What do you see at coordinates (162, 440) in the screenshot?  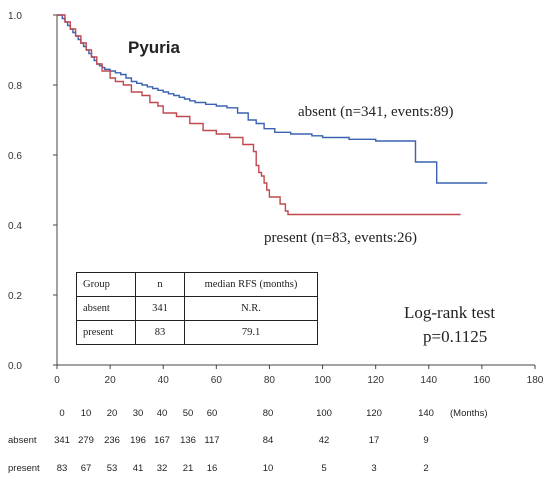 I see `risk-count: 167` at bounding box center [162, 440].